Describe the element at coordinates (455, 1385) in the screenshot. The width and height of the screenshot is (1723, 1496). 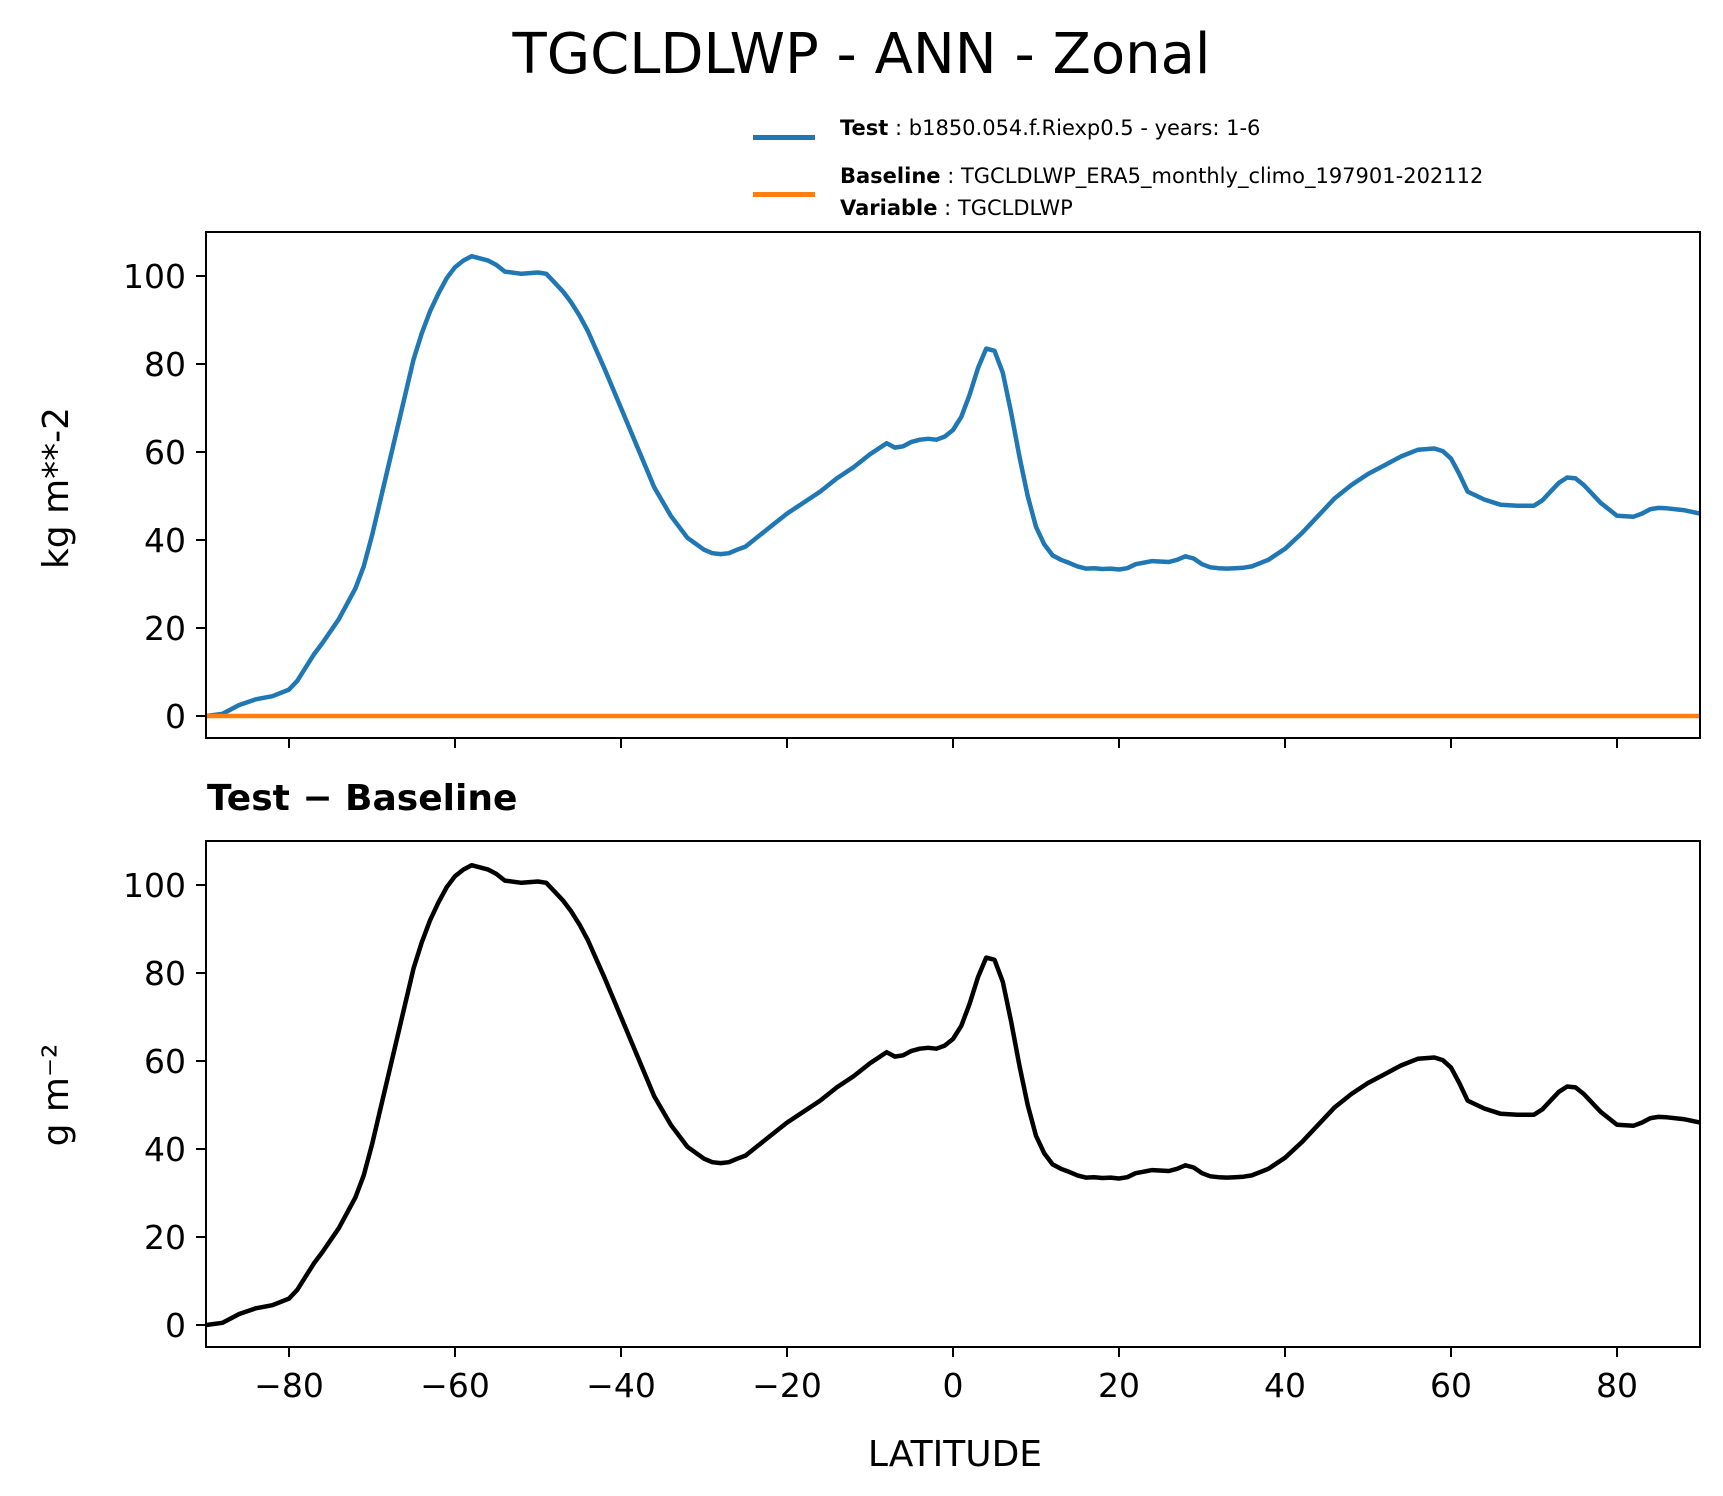
I see `bottom-x-tick-label: −60` at that location.